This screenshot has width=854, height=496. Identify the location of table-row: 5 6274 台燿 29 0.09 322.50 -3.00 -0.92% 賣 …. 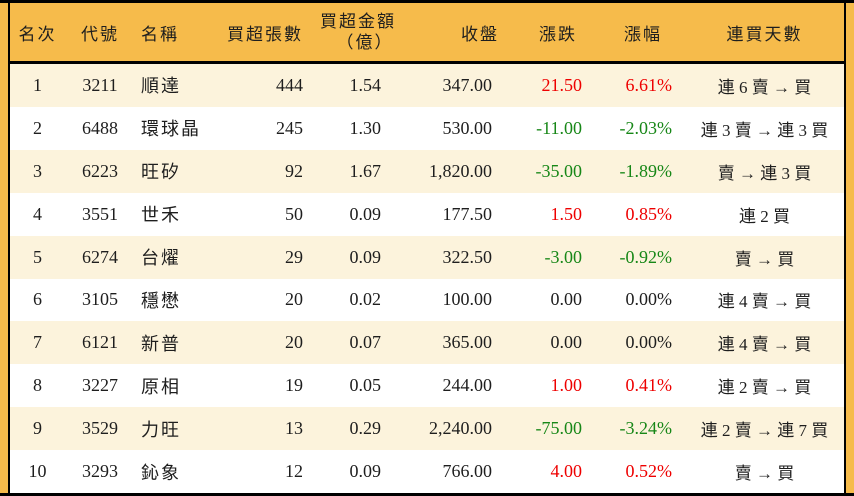
(427, 257).